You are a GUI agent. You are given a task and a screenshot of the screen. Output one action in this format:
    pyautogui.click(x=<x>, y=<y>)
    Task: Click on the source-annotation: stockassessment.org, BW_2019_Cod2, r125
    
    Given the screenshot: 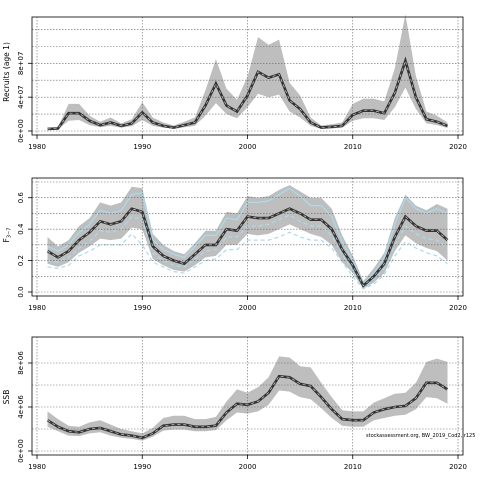 What is the action you would take?
    pyautogui.click(x=420, y=436)
    